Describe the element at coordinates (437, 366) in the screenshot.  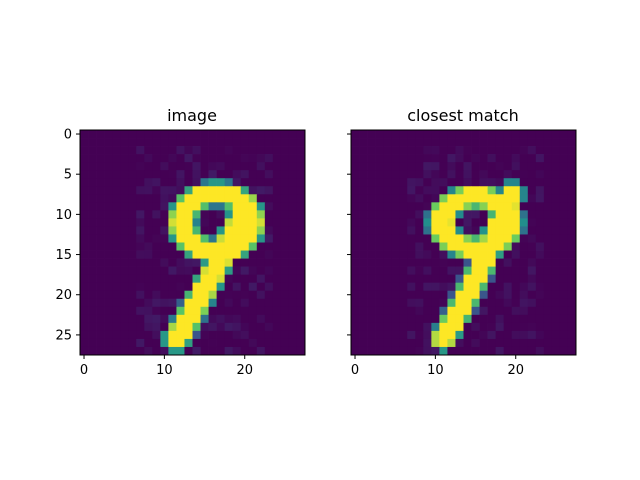
I see `x-axis-closest-match: 0 10 20` at that location.